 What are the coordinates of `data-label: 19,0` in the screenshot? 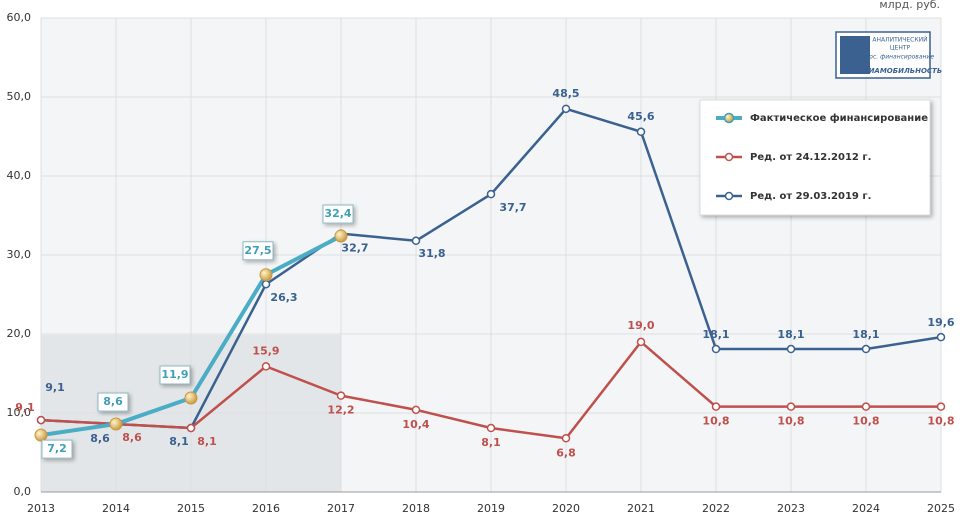 It's located at (640, 325).